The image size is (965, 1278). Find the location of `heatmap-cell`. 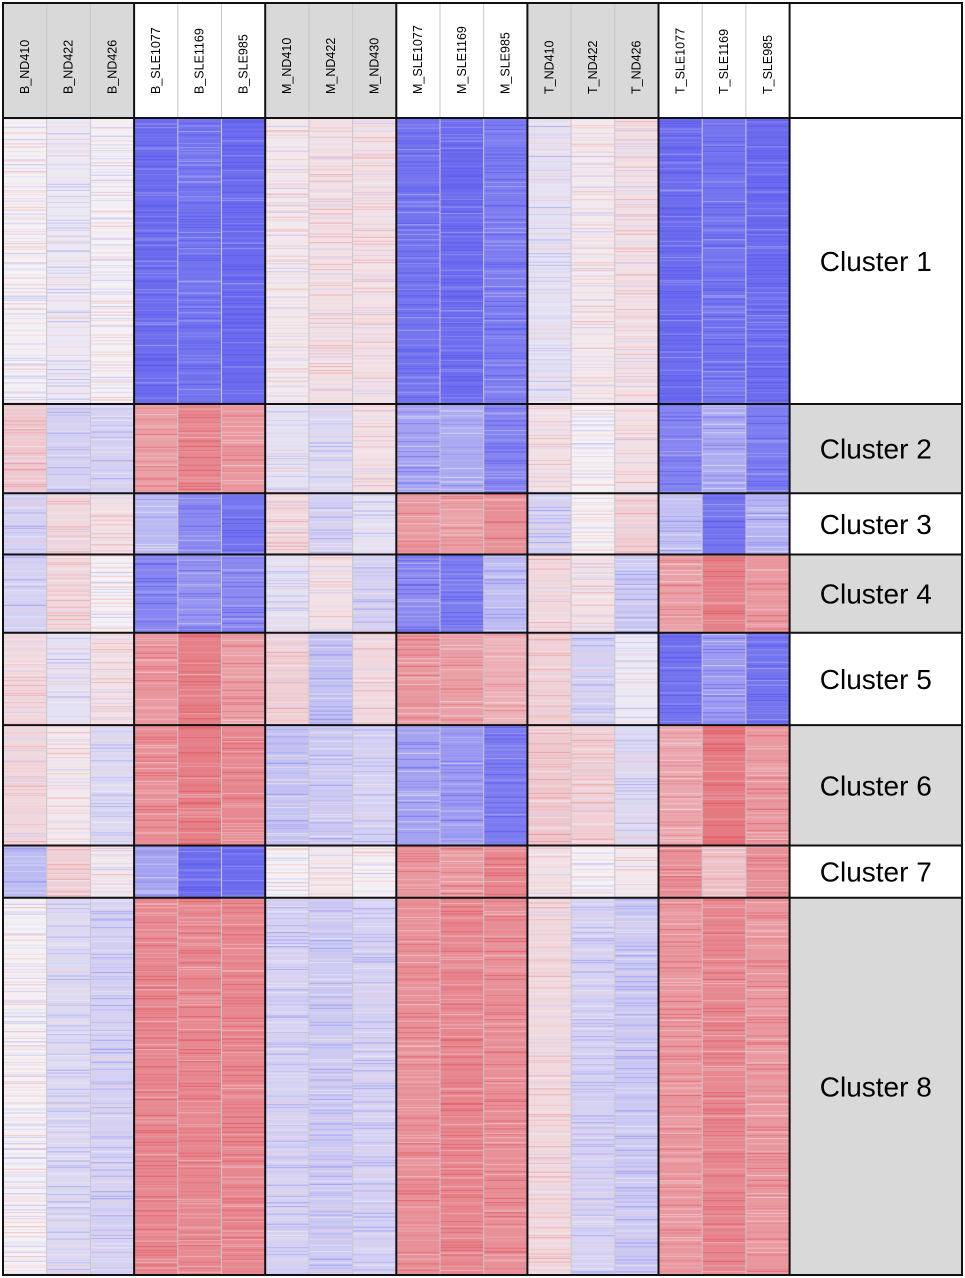

heatmap-cell is located at coordinates (243, 448).